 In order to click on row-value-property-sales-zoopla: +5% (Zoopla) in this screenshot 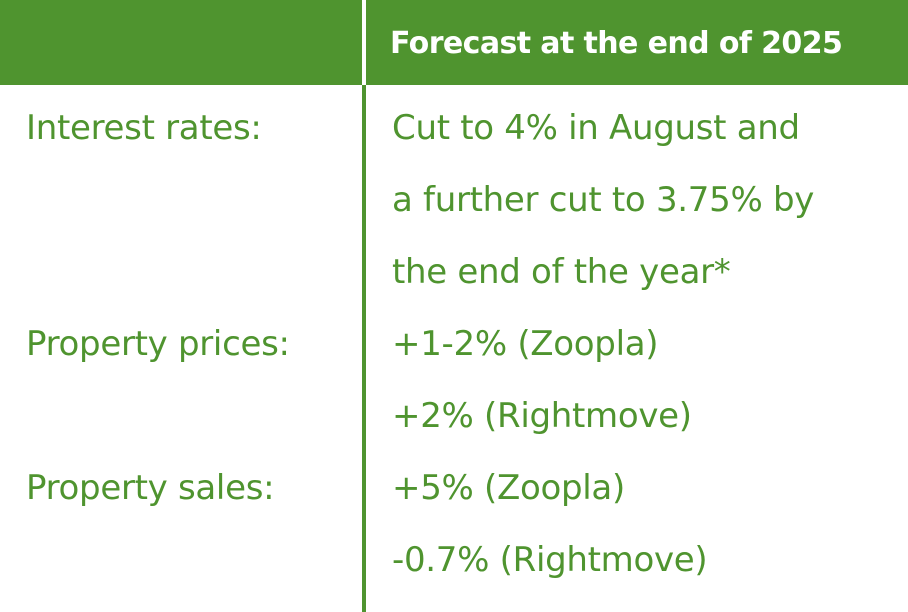, I will do `click(508, 488)`.